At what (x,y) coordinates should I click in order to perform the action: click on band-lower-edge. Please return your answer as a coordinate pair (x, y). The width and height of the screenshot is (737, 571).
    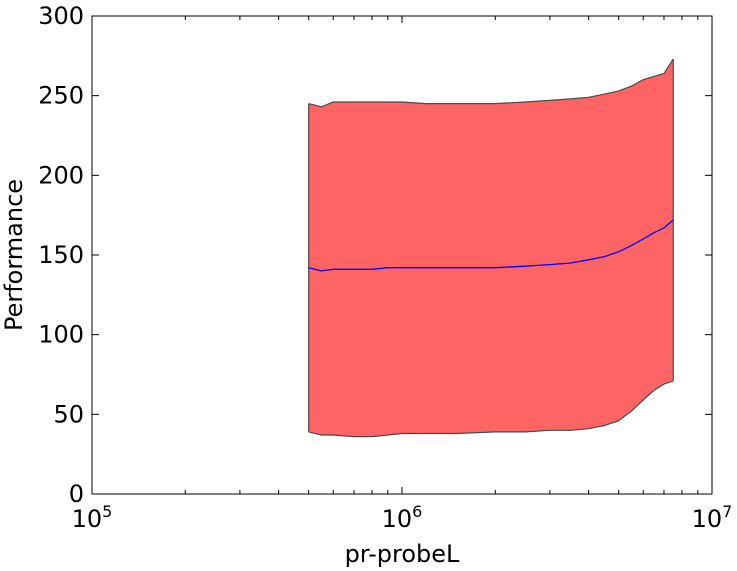
    Looking at the image, I should click on (491, 409).